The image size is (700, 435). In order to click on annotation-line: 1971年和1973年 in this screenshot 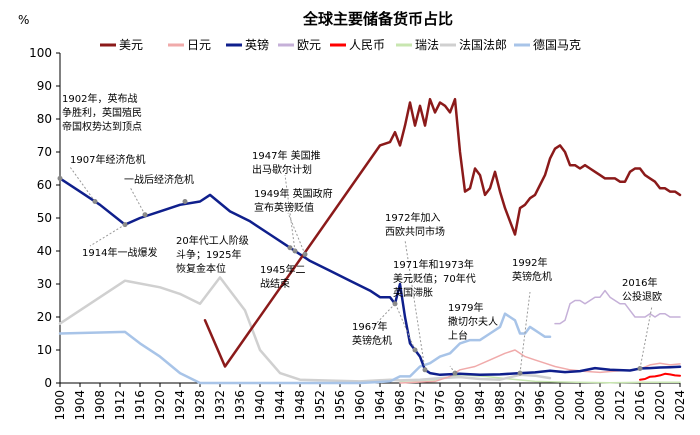, I will do `click(433, 264)`.